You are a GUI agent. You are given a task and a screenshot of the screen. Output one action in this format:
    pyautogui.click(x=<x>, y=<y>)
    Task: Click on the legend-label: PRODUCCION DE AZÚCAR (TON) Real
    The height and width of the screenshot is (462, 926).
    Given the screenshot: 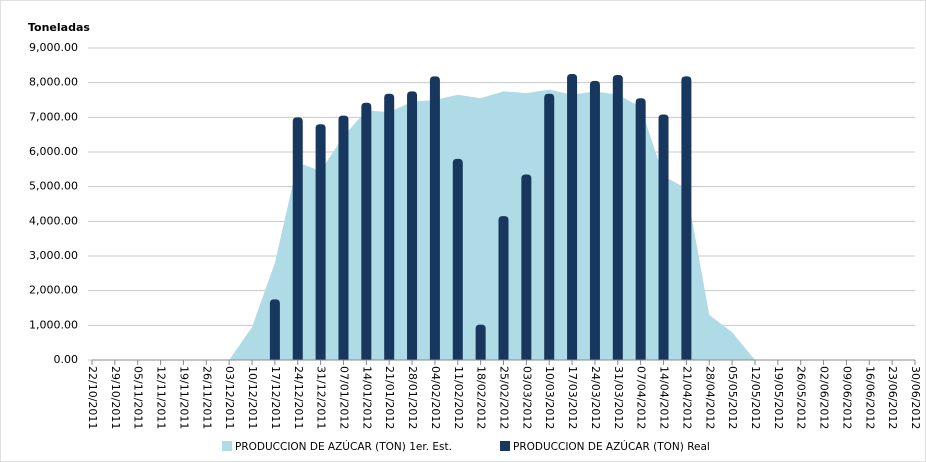 What is the action you would take?
    pyautogui.click(x=611, y=446)
    